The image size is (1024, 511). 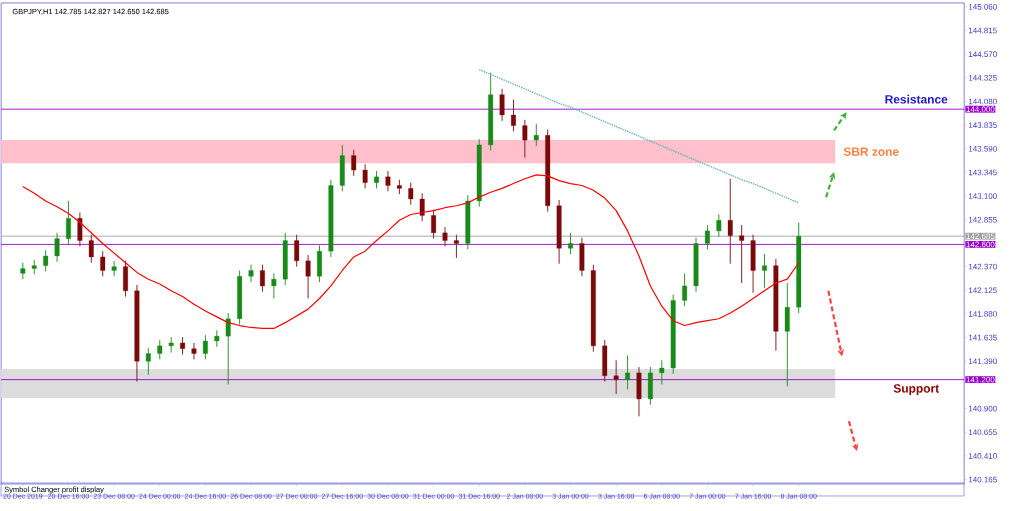 I want to click on annotation: Support, so click(x=916, y=390).